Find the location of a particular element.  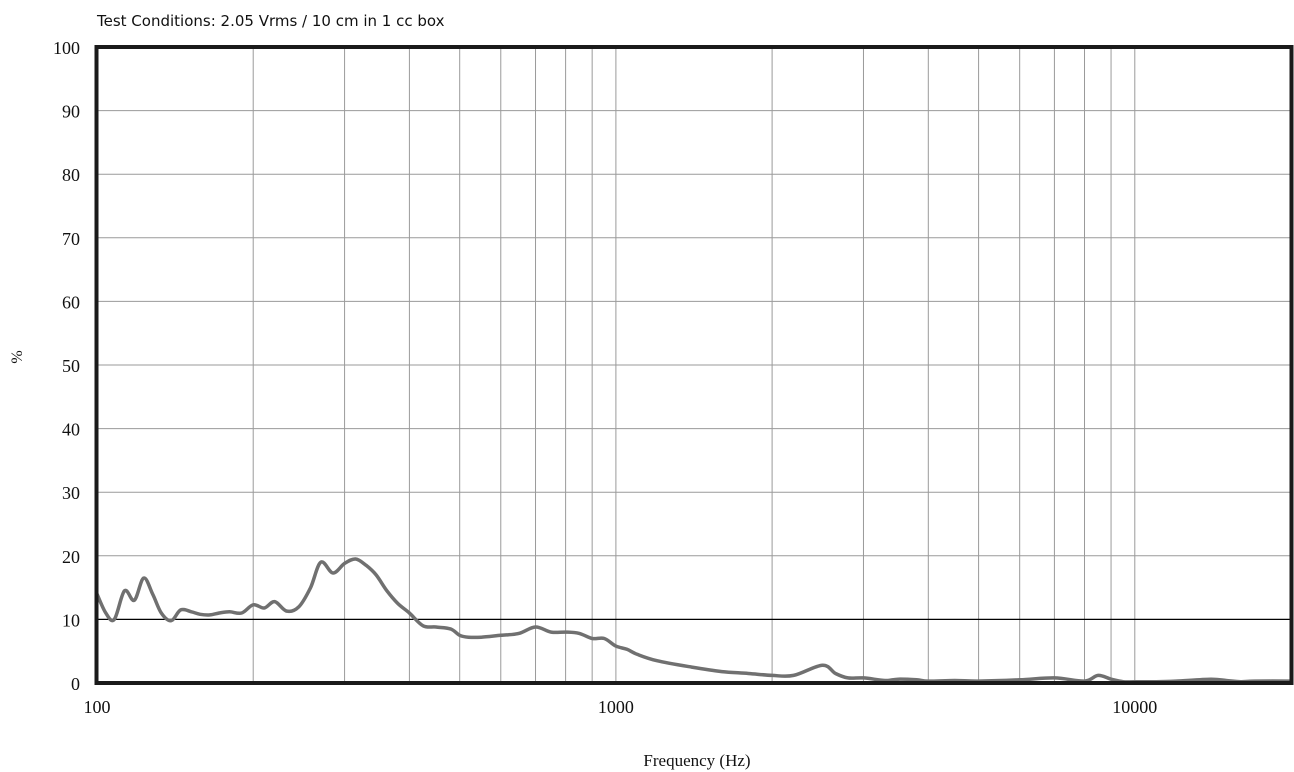

y-tick-label: 60 is located at coordinates (71, 302).